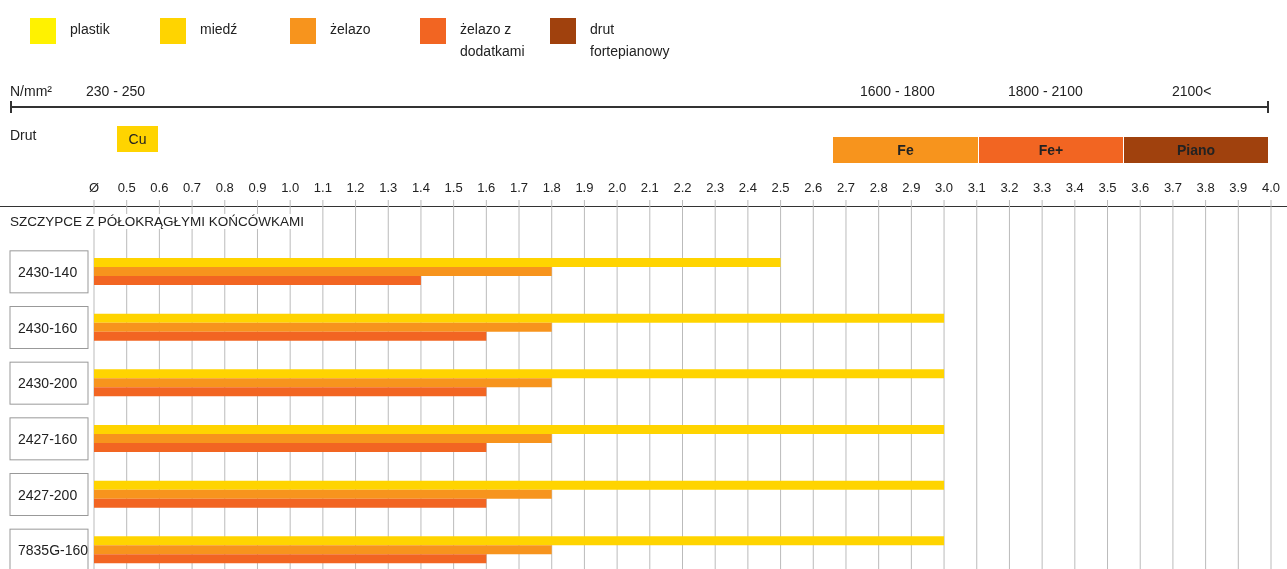  I want to click on y-tick-label: 2430-140, so click(48, 271).